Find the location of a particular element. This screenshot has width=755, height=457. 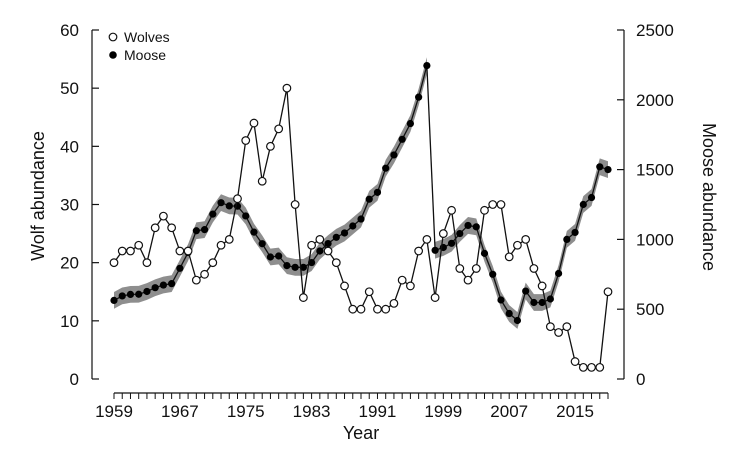

left-y-tick-label: 60 is located at coordinates (69, 30).